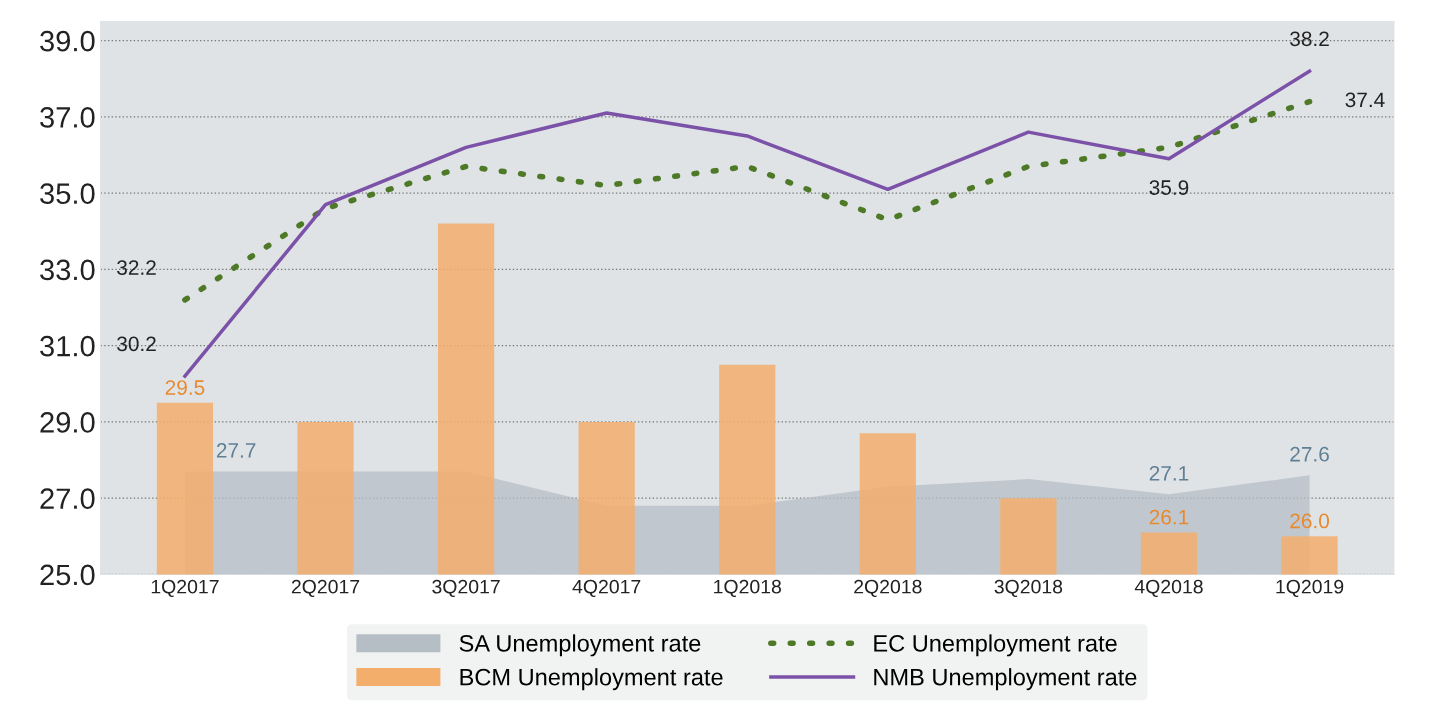 The width and height of the screenshot is (1437, 718). Describe the element at coordinates (67, 270) in the screenshot. I see `y-tick-label: 33.0` at that location.